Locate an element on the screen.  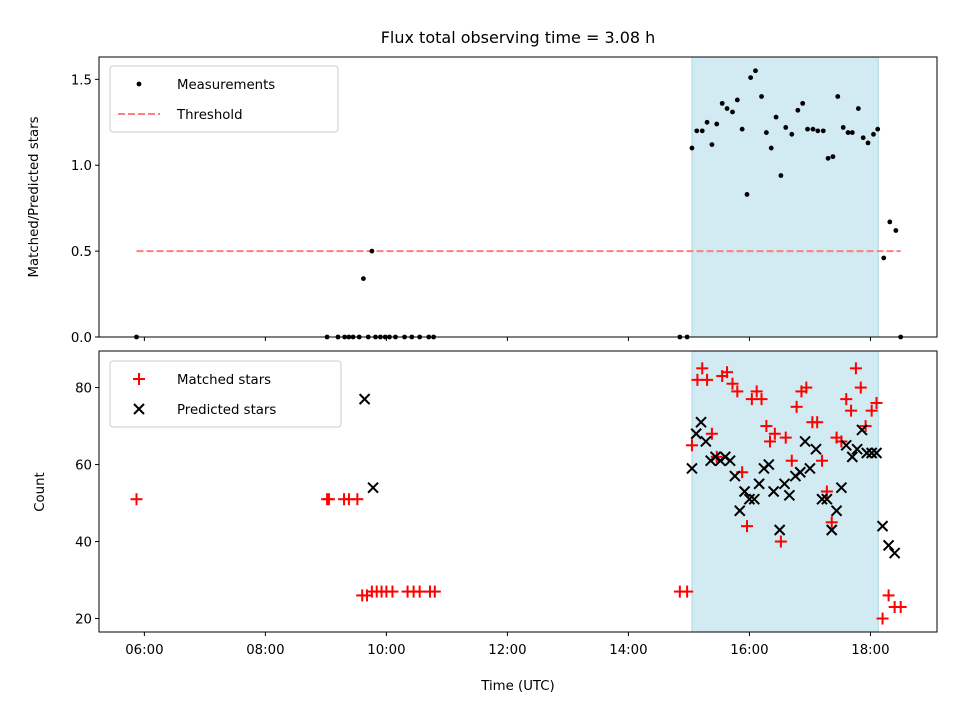
x-tick-label: 12:00 is located at coordinates (507, 650).